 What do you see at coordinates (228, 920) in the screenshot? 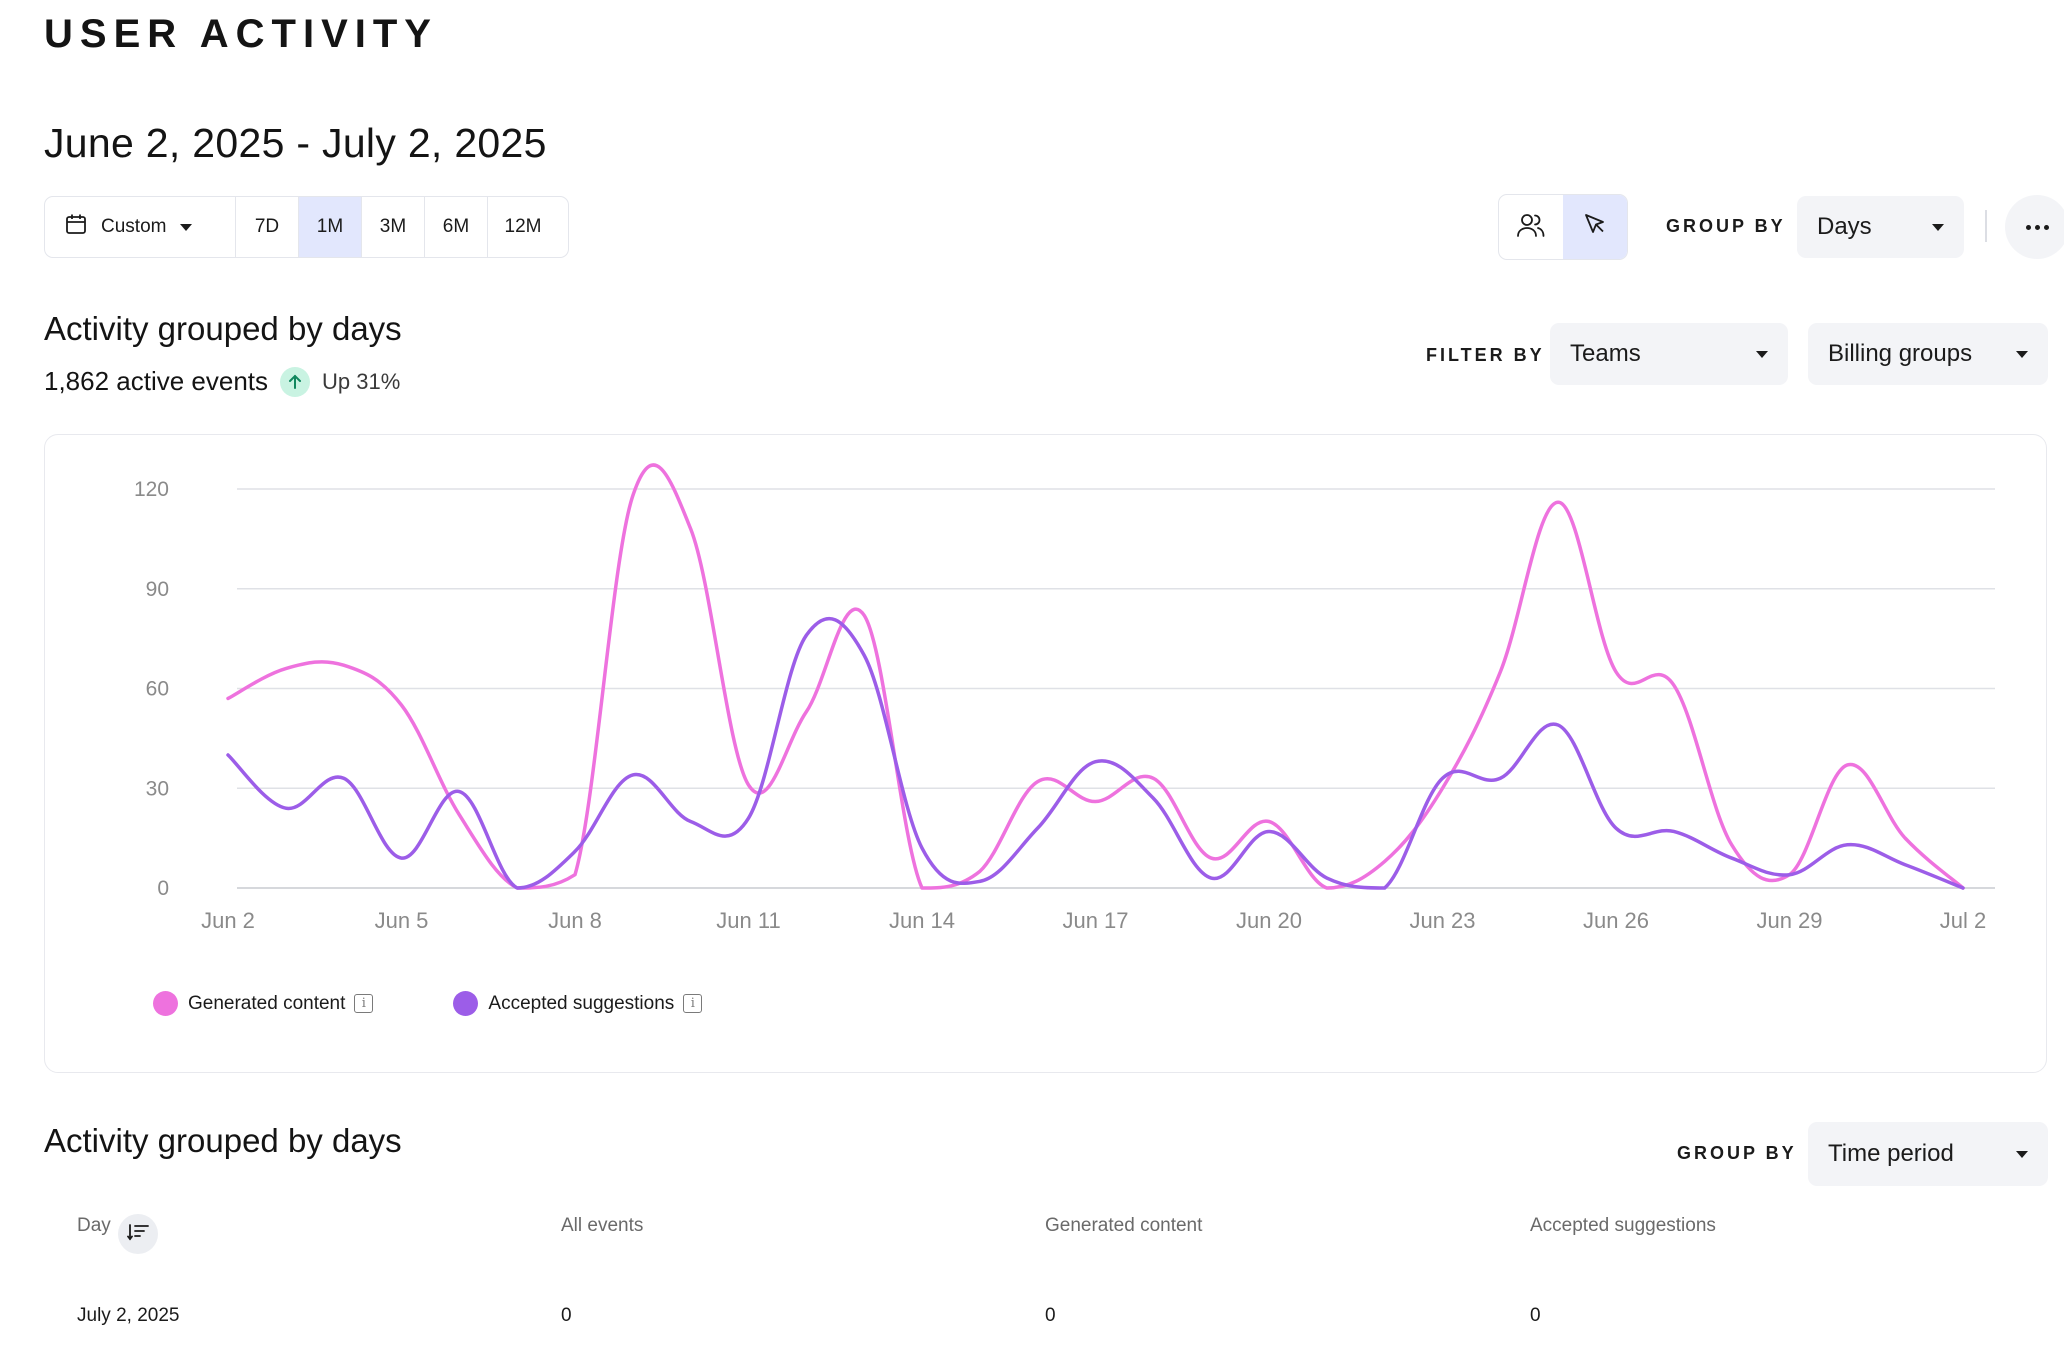
I see `x-tick-label: Jun 2` at bounding box center [228, 920].